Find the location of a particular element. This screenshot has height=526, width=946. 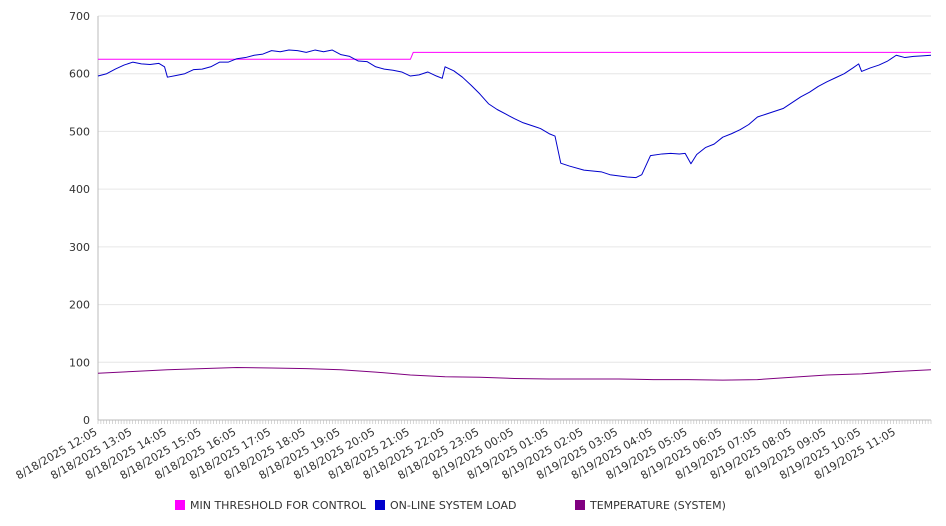

y-tick-labels: 0 100 200 300 400 500 600 700 is located at coordinates (79, 218).